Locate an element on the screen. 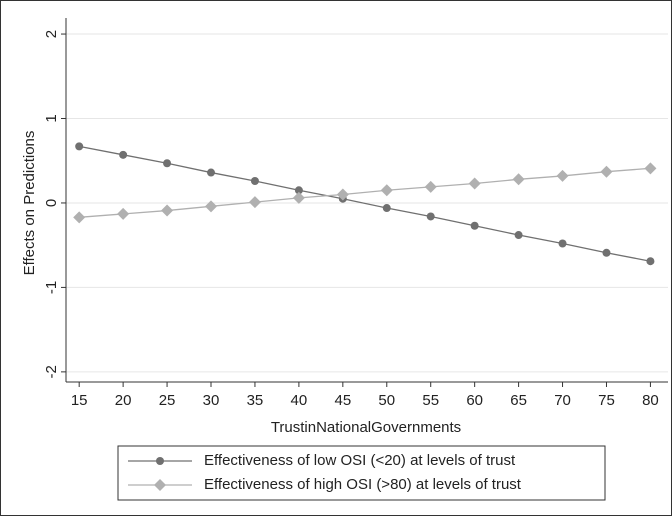 Image resolution: width=672 pixels, height=516 pixels. x-axis-title: TrustinNationalGovernments is located at coordinates (366, 427).